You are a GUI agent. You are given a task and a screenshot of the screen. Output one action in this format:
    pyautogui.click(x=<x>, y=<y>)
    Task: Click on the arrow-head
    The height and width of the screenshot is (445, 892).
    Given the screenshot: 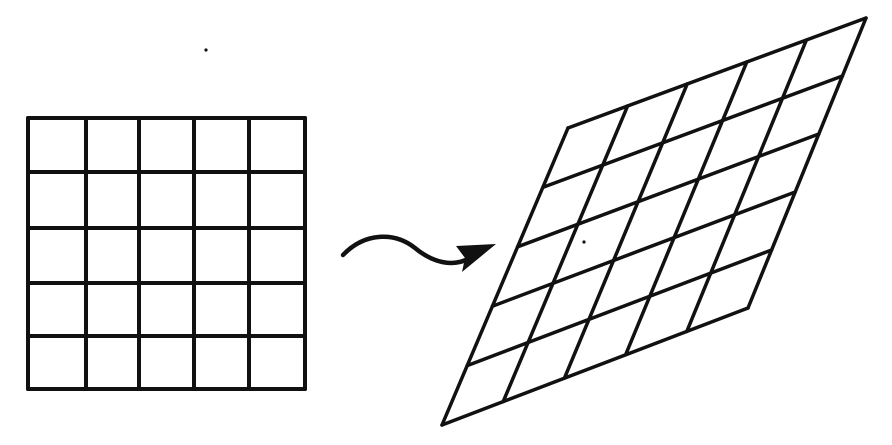 What is the action you would take?
    pyautogui.click(x=476, y=258)
    